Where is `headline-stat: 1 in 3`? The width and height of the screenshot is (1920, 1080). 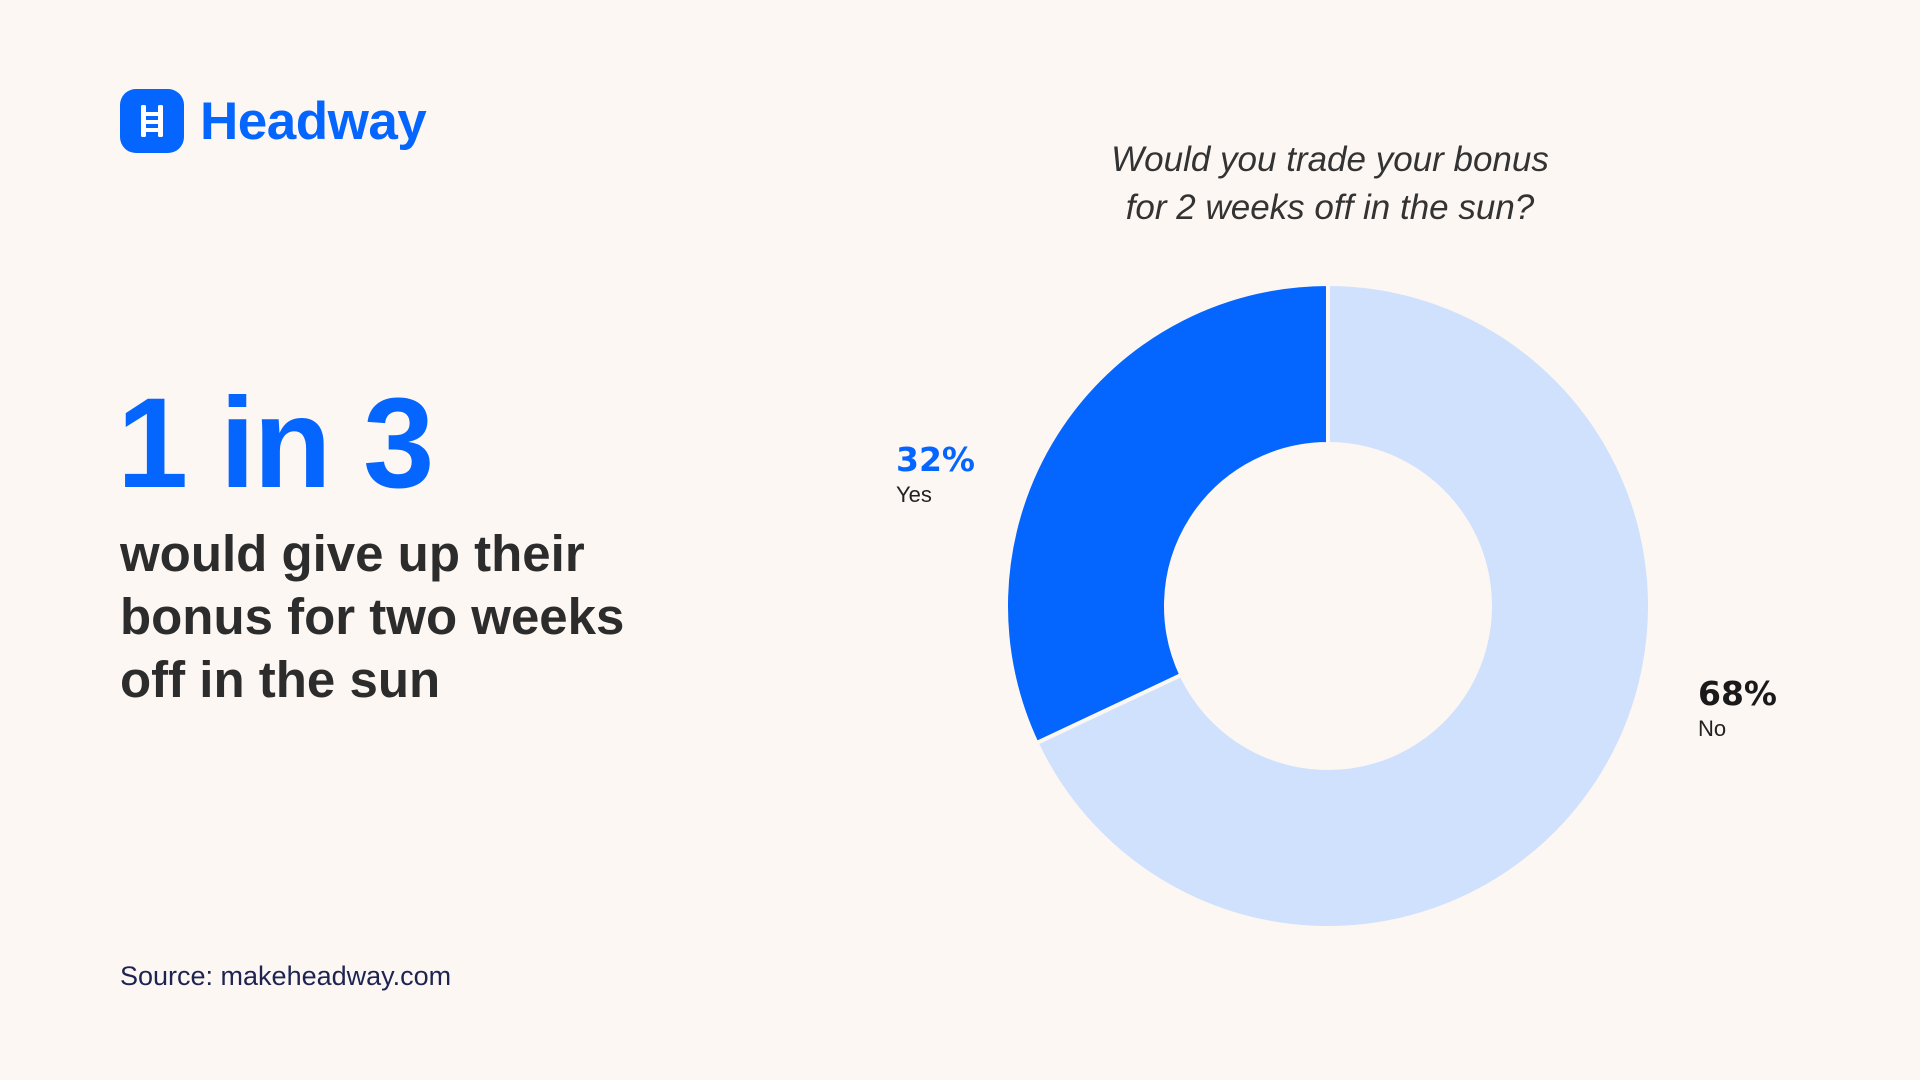
headline-stat: 1 in 3 is located at coordinates (275, 443).